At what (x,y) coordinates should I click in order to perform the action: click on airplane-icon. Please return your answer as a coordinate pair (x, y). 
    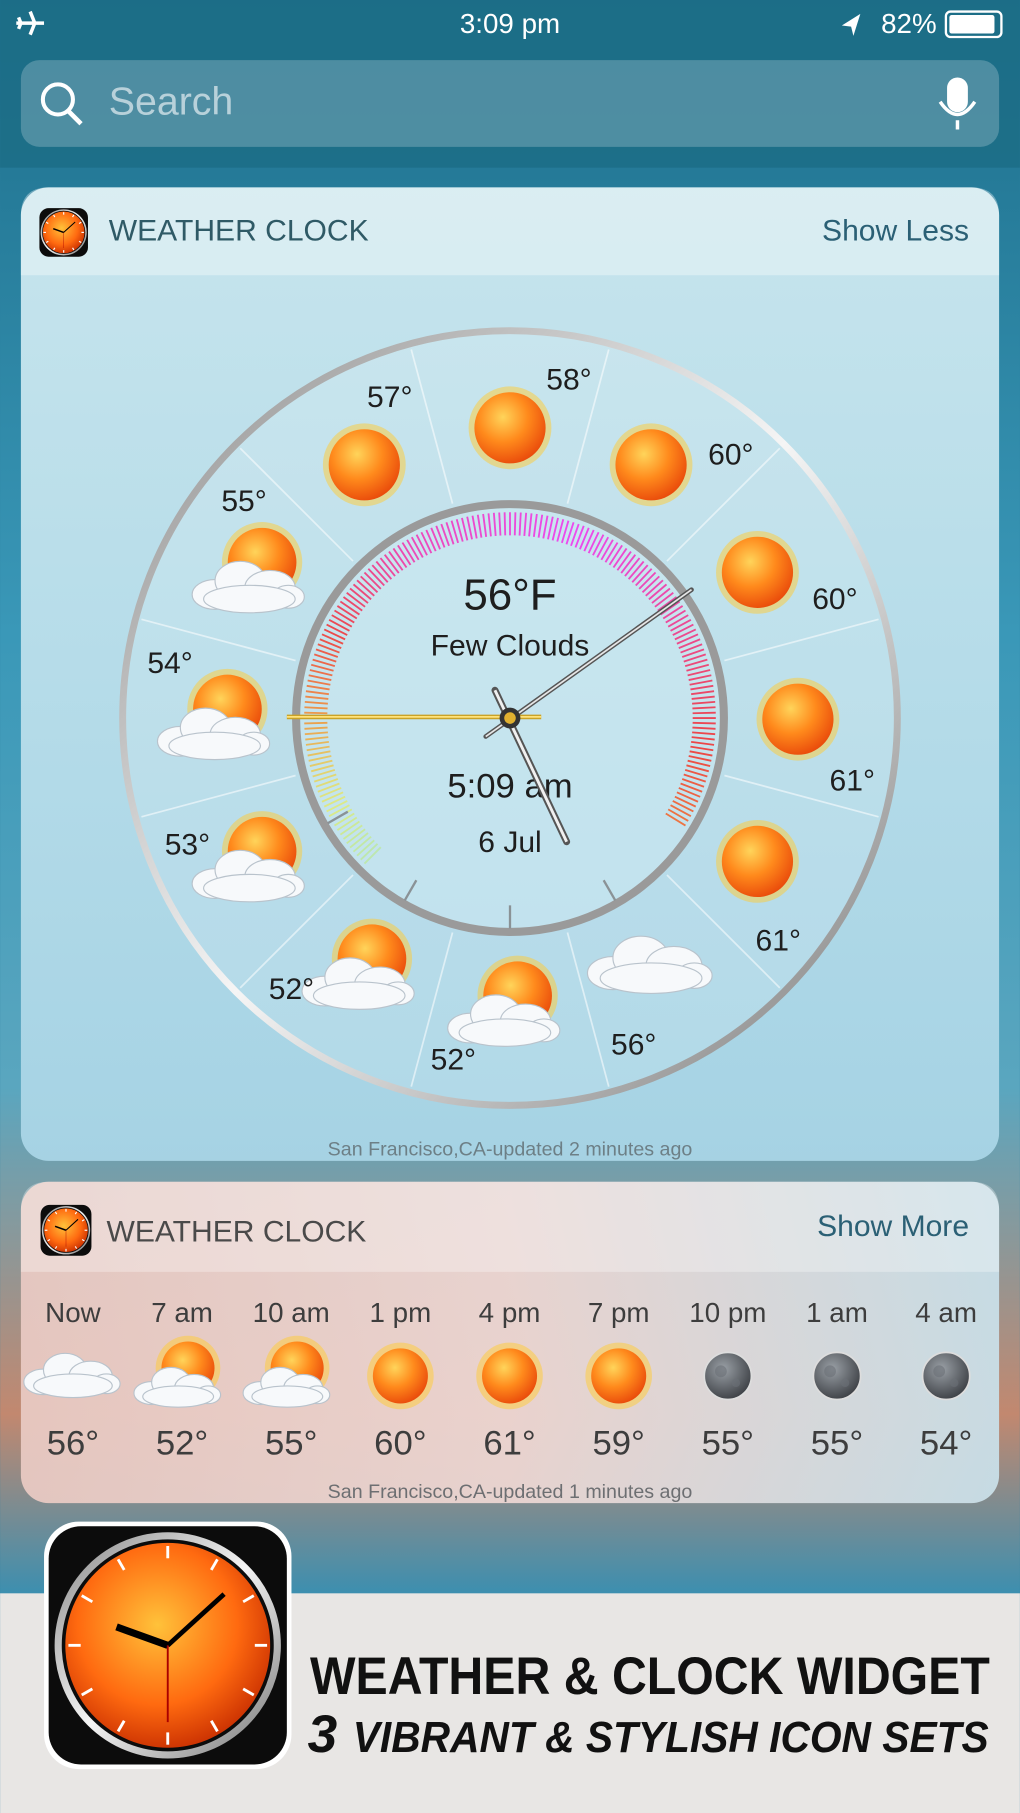
    Looking at the image, I should click on (30, 23).